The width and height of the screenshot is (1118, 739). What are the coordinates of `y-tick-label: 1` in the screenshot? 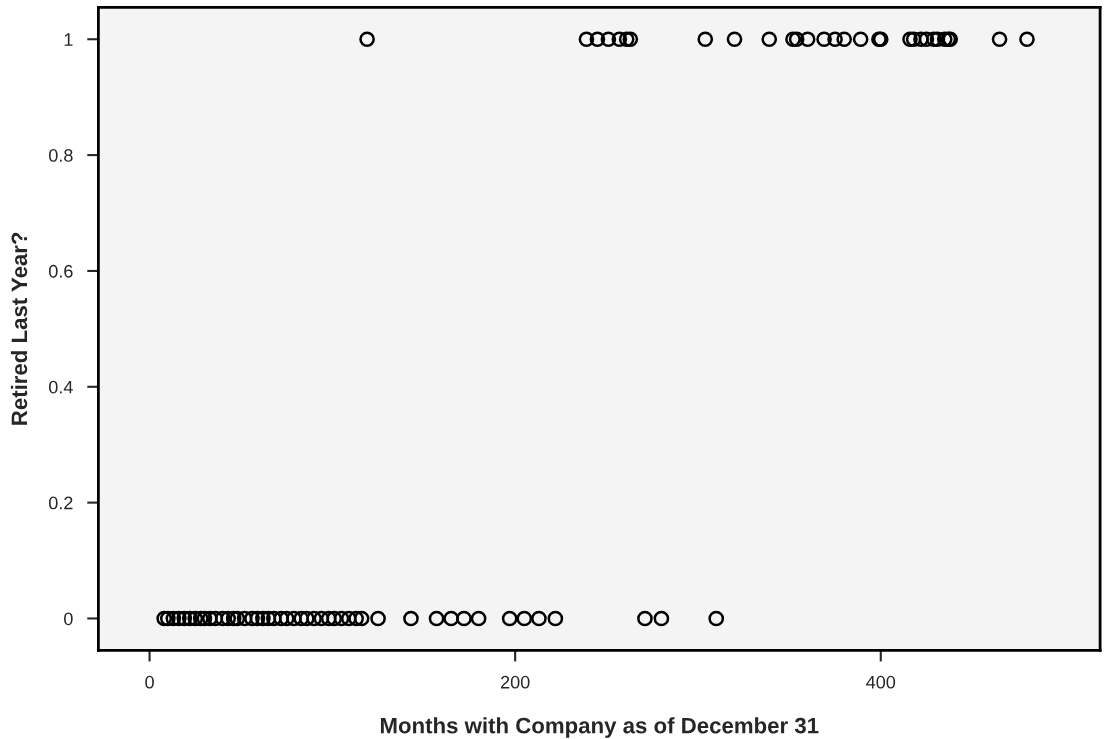 It's located at (68, 39).